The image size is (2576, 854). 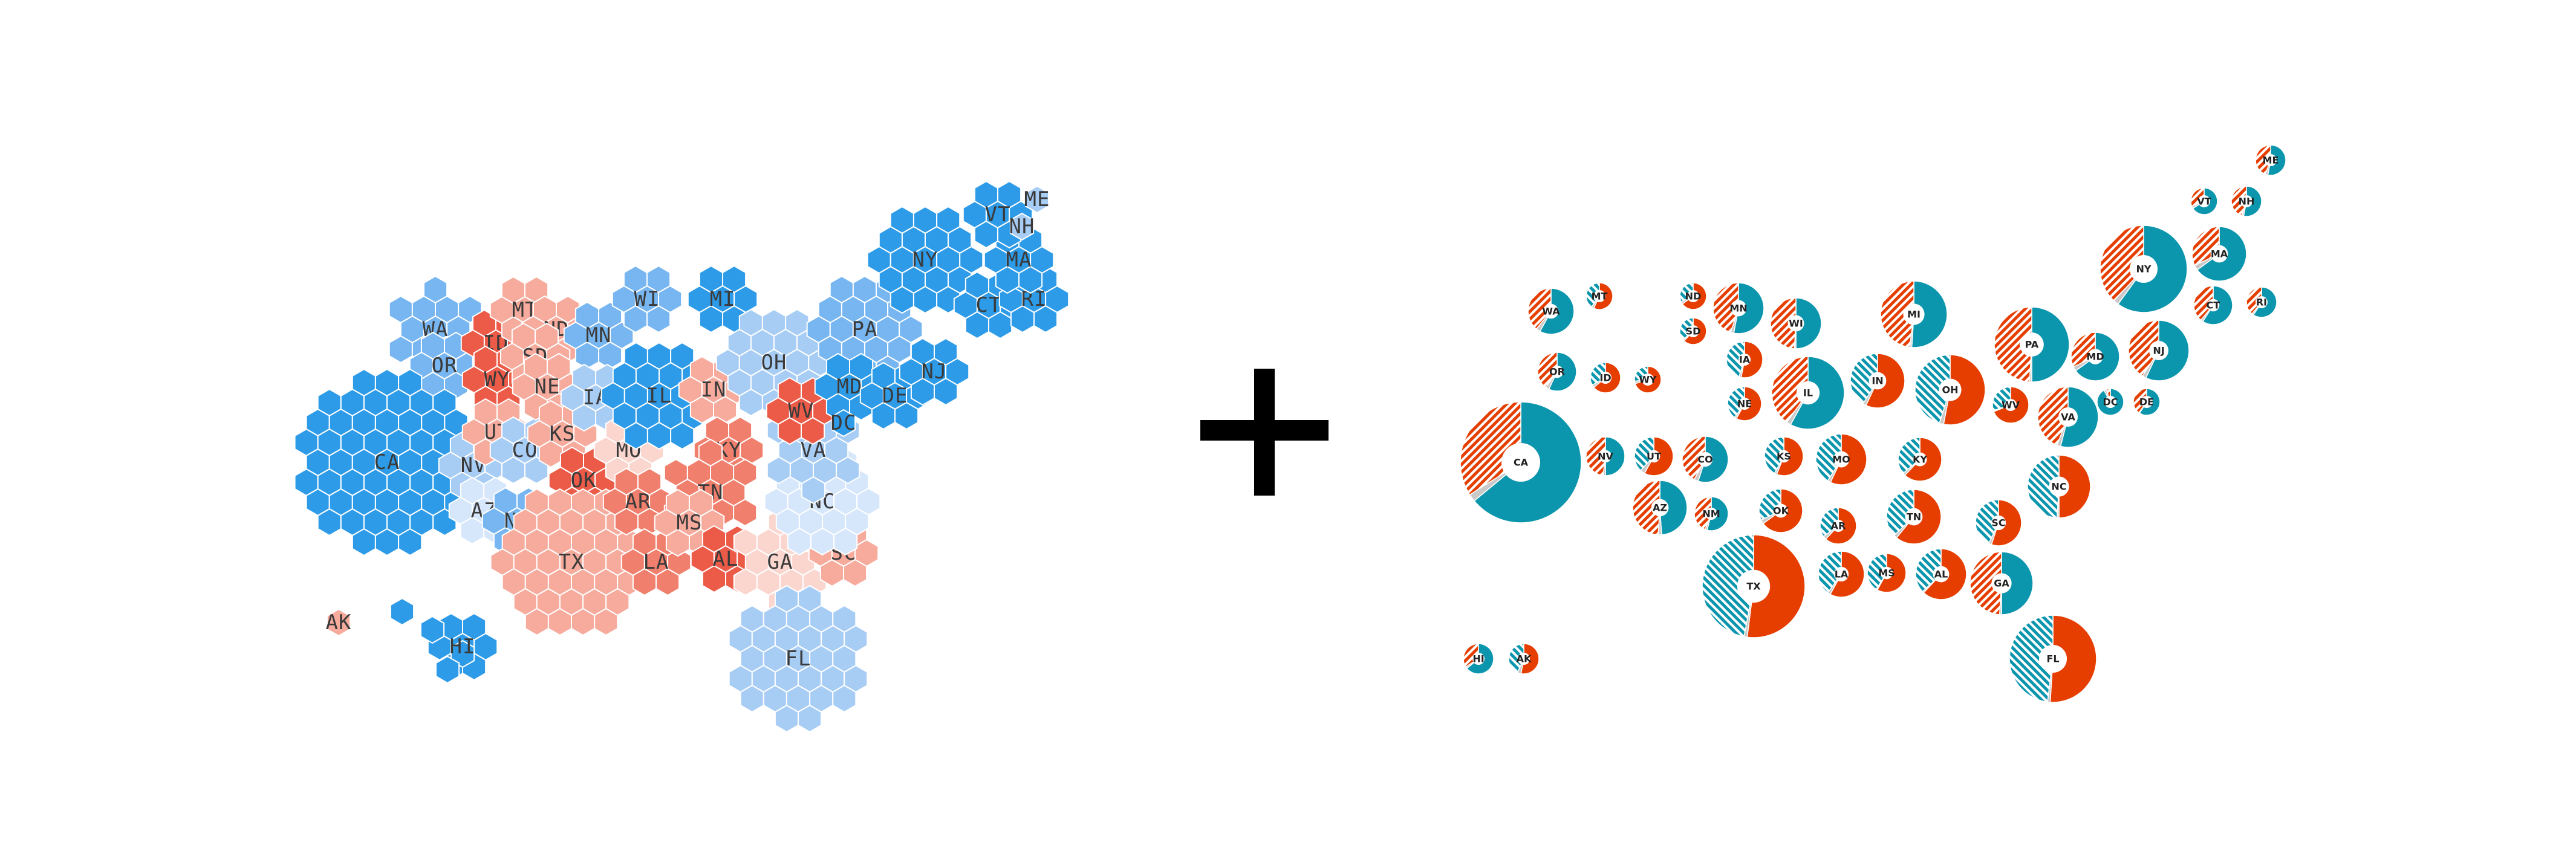 What do you see at coordinates (2032, 344) in the screenshot?
I see `pie-state-pa: PA` at bounding box center [2032, 344].